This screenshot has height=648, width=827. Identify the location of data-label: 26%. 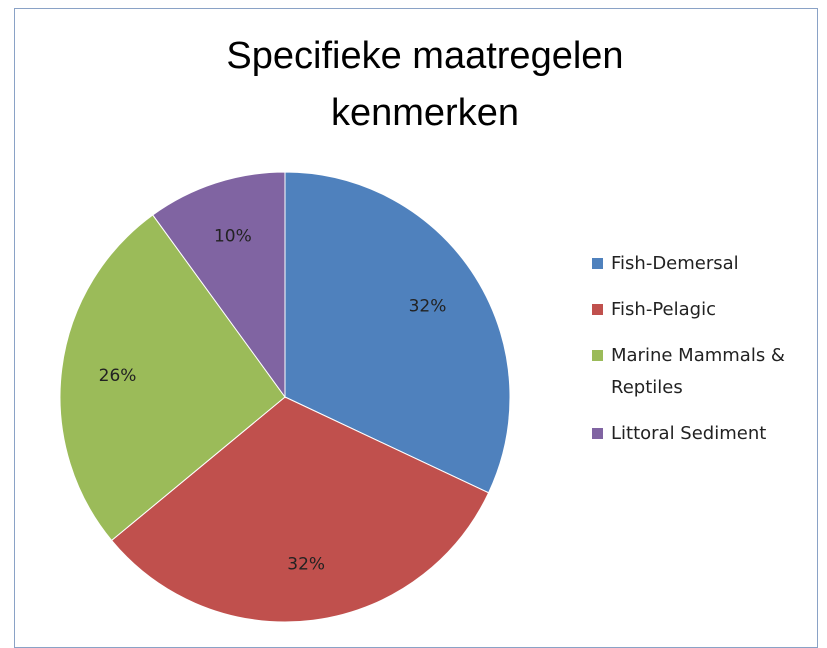
(118, 376).